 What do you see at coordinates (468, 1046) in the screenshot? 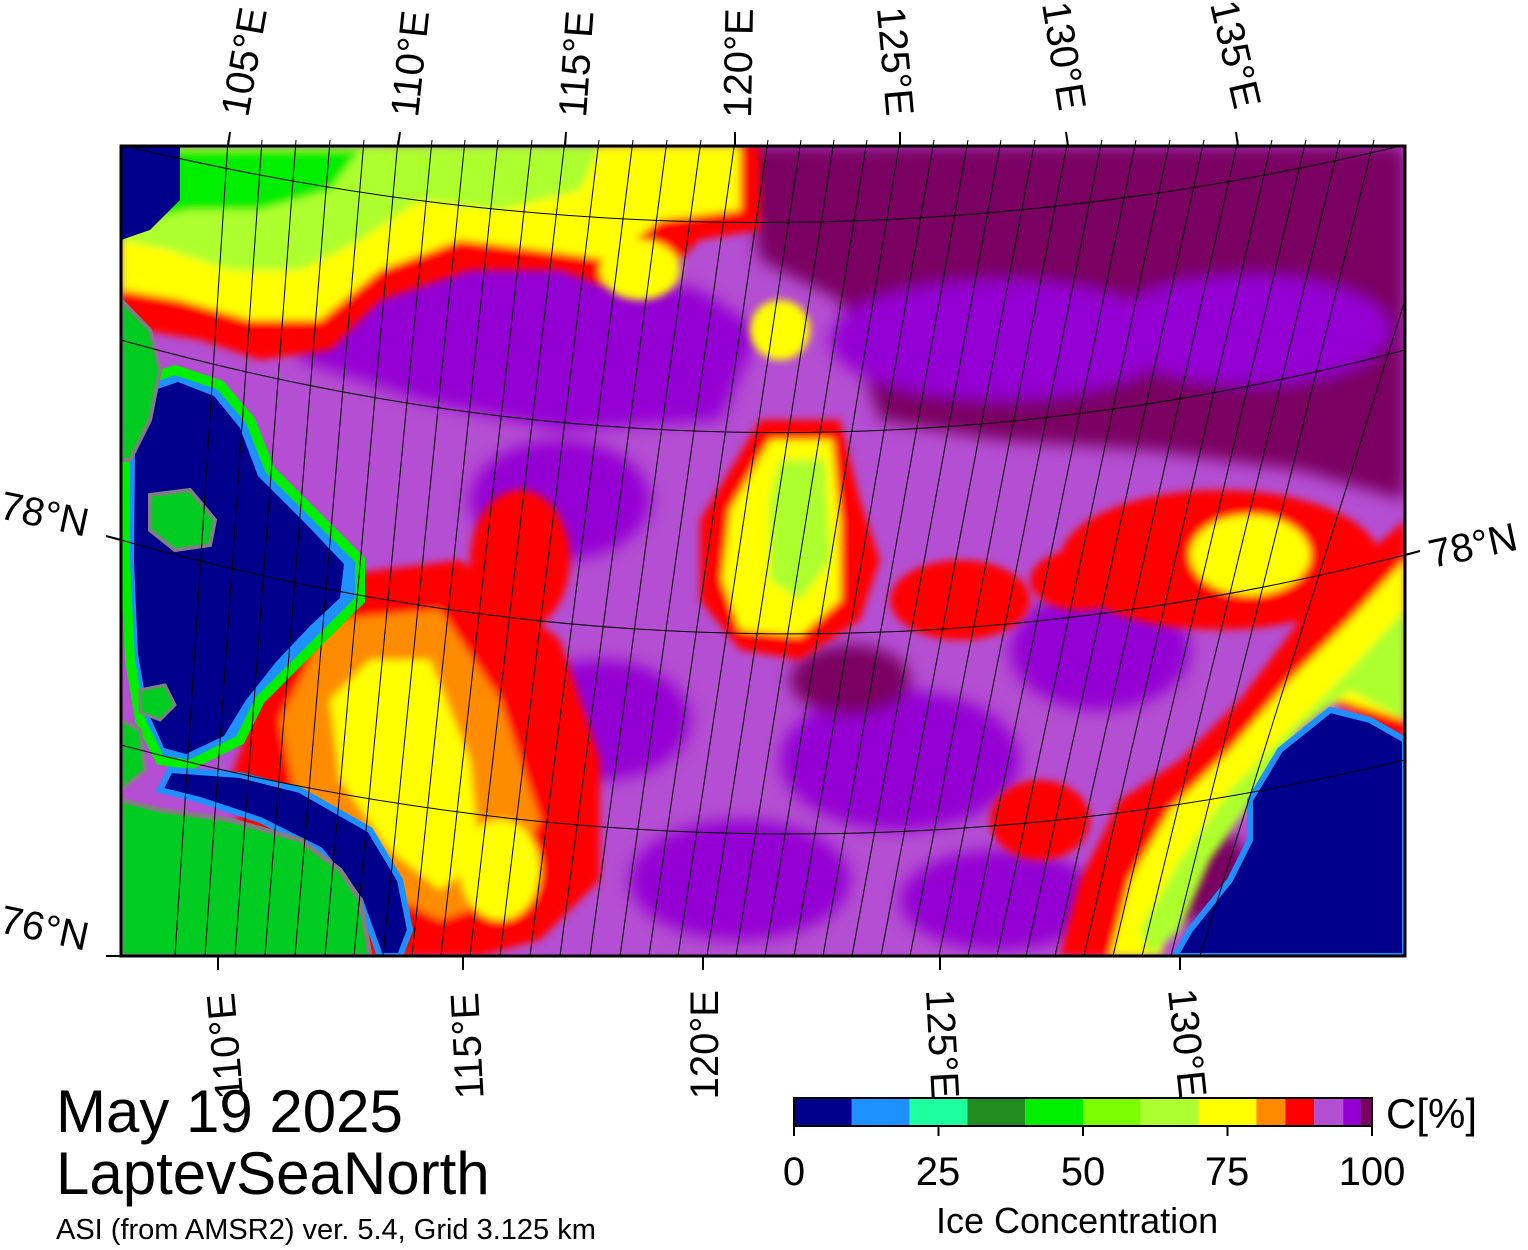
I see `bottom-lon-label-115: 115°E` at bounding box center [468, 1046].